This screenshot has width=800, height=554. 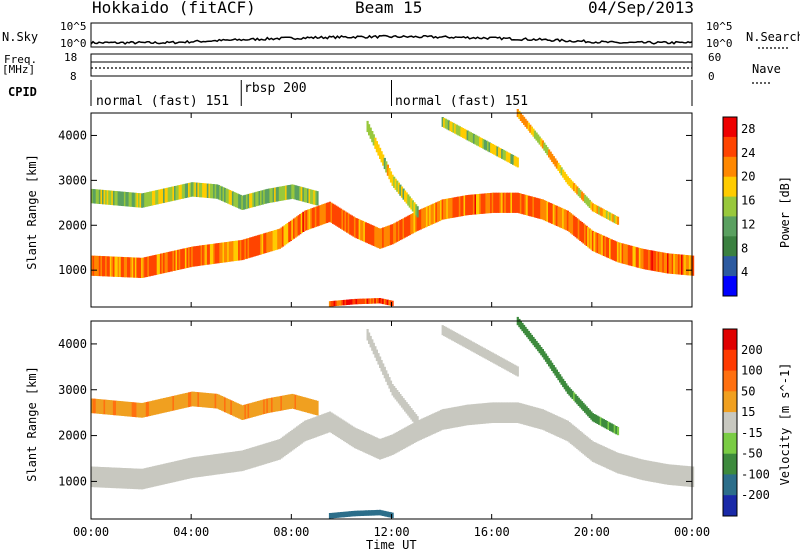 I want to click on colorbar-swatch, so click(x=730, y=340).